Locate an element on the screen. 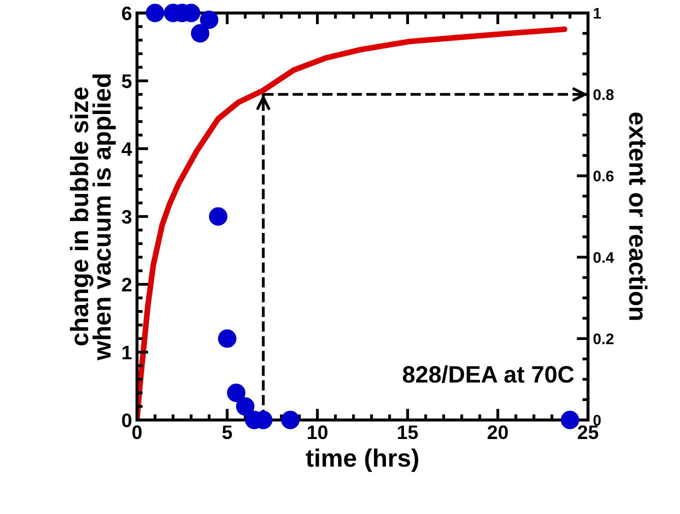 The height and width of the screenshot is (514, 680). y2-tick-label: 0.8 is located at coordinates (603, 94).